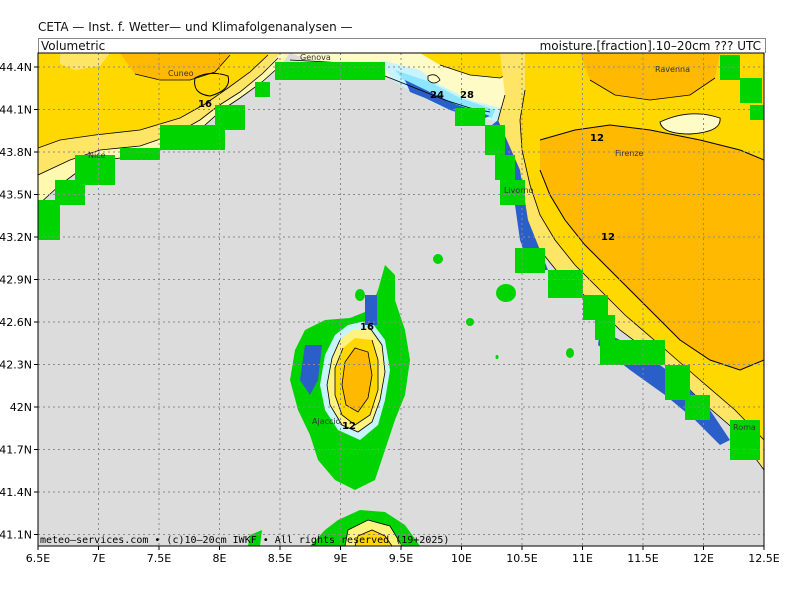 This screenshot has width=800, height=600. I want to click on city-genova: Genova, so click(315, 57).